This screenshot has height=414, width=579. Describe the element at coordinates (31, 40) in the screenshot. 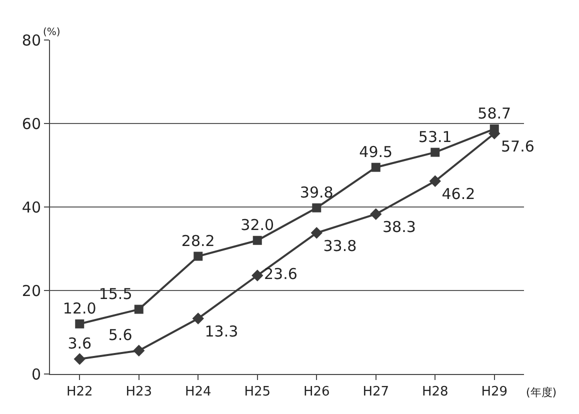

I see `y-tick-label: 80` at that location.